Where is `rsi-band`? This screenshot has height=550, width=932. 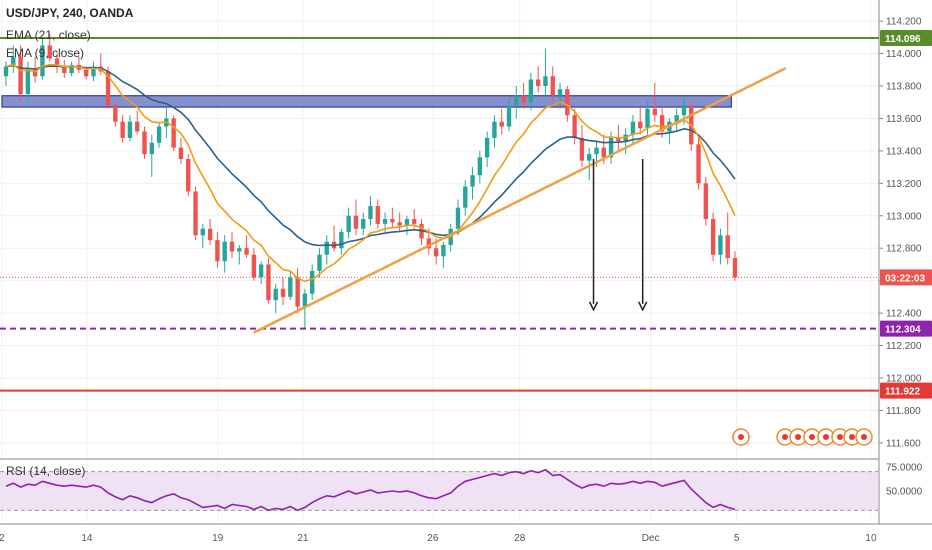
rsi-band is located at coordinates (439, 491).